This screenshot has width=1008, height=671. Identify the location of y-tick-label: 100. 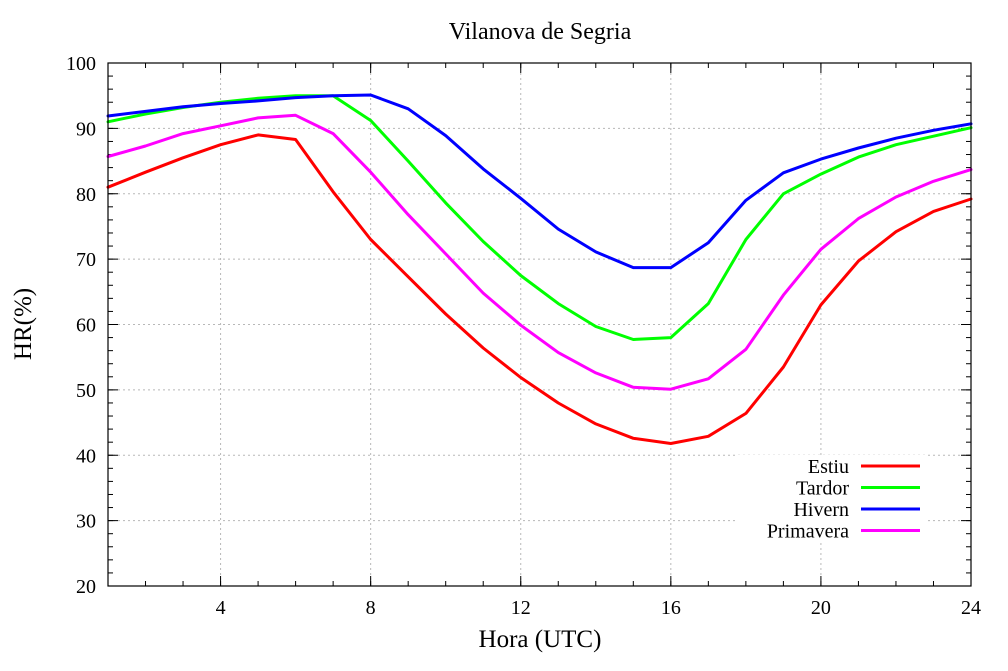
(81, 64).